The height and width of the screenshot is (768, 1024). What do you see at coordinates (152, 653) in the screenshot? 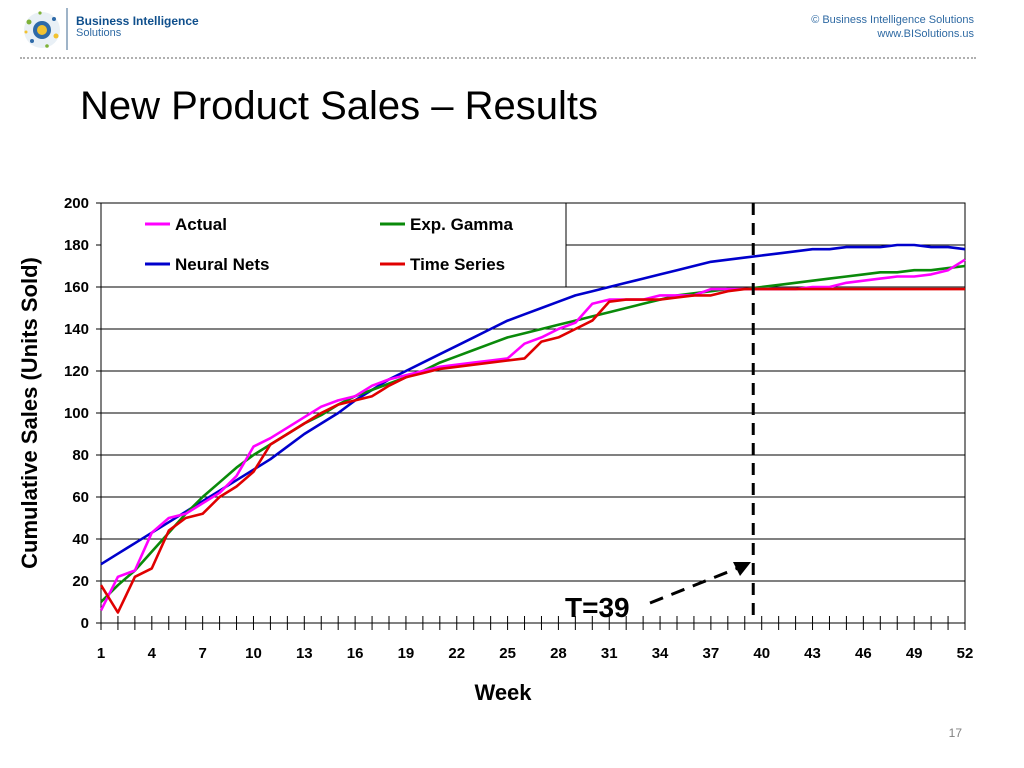
I see `x-tick-label: 4` at bounding box center [152, 653].